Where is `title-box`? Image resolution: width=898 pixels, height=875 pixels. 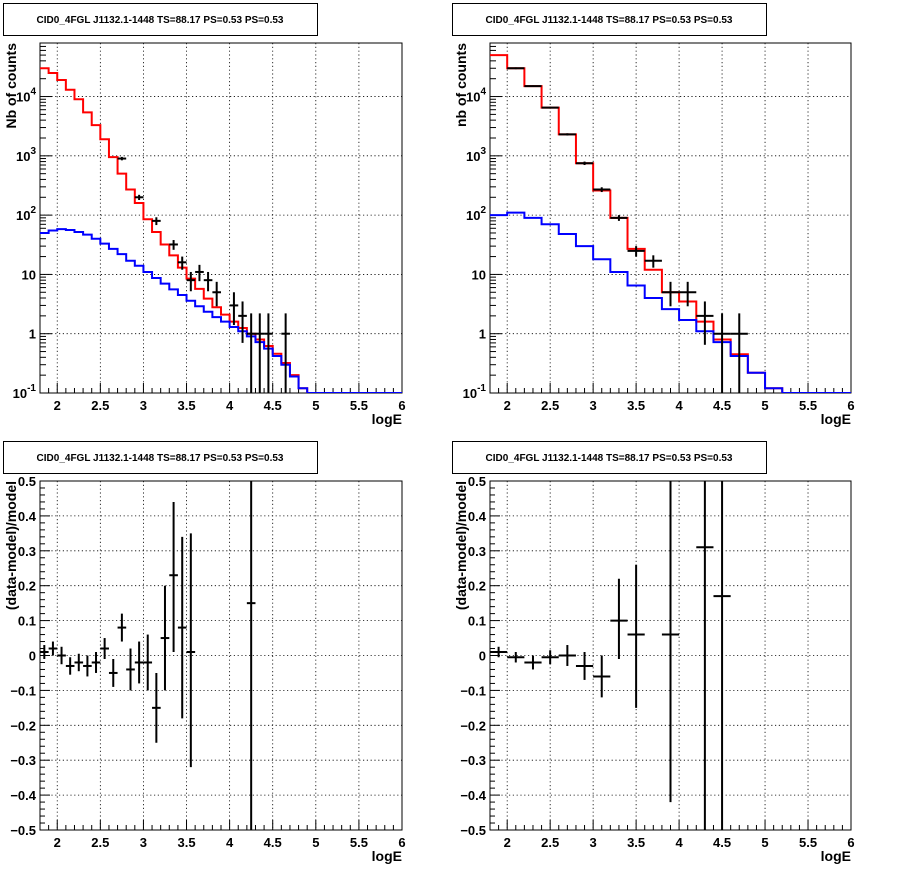 title-box is located at coordinates (609, 457).